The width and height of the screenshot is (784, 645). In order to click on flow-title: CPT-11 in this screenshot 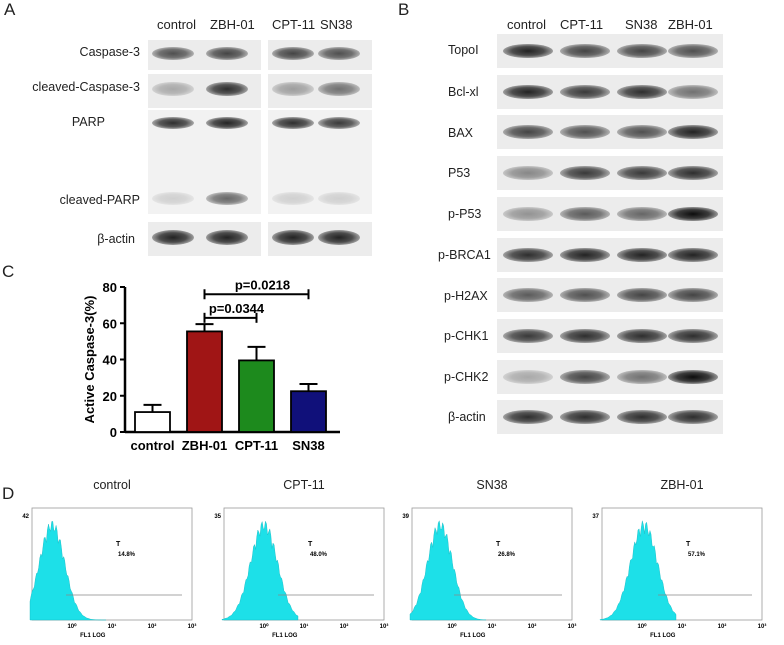, I will do `click(304, 485)`.